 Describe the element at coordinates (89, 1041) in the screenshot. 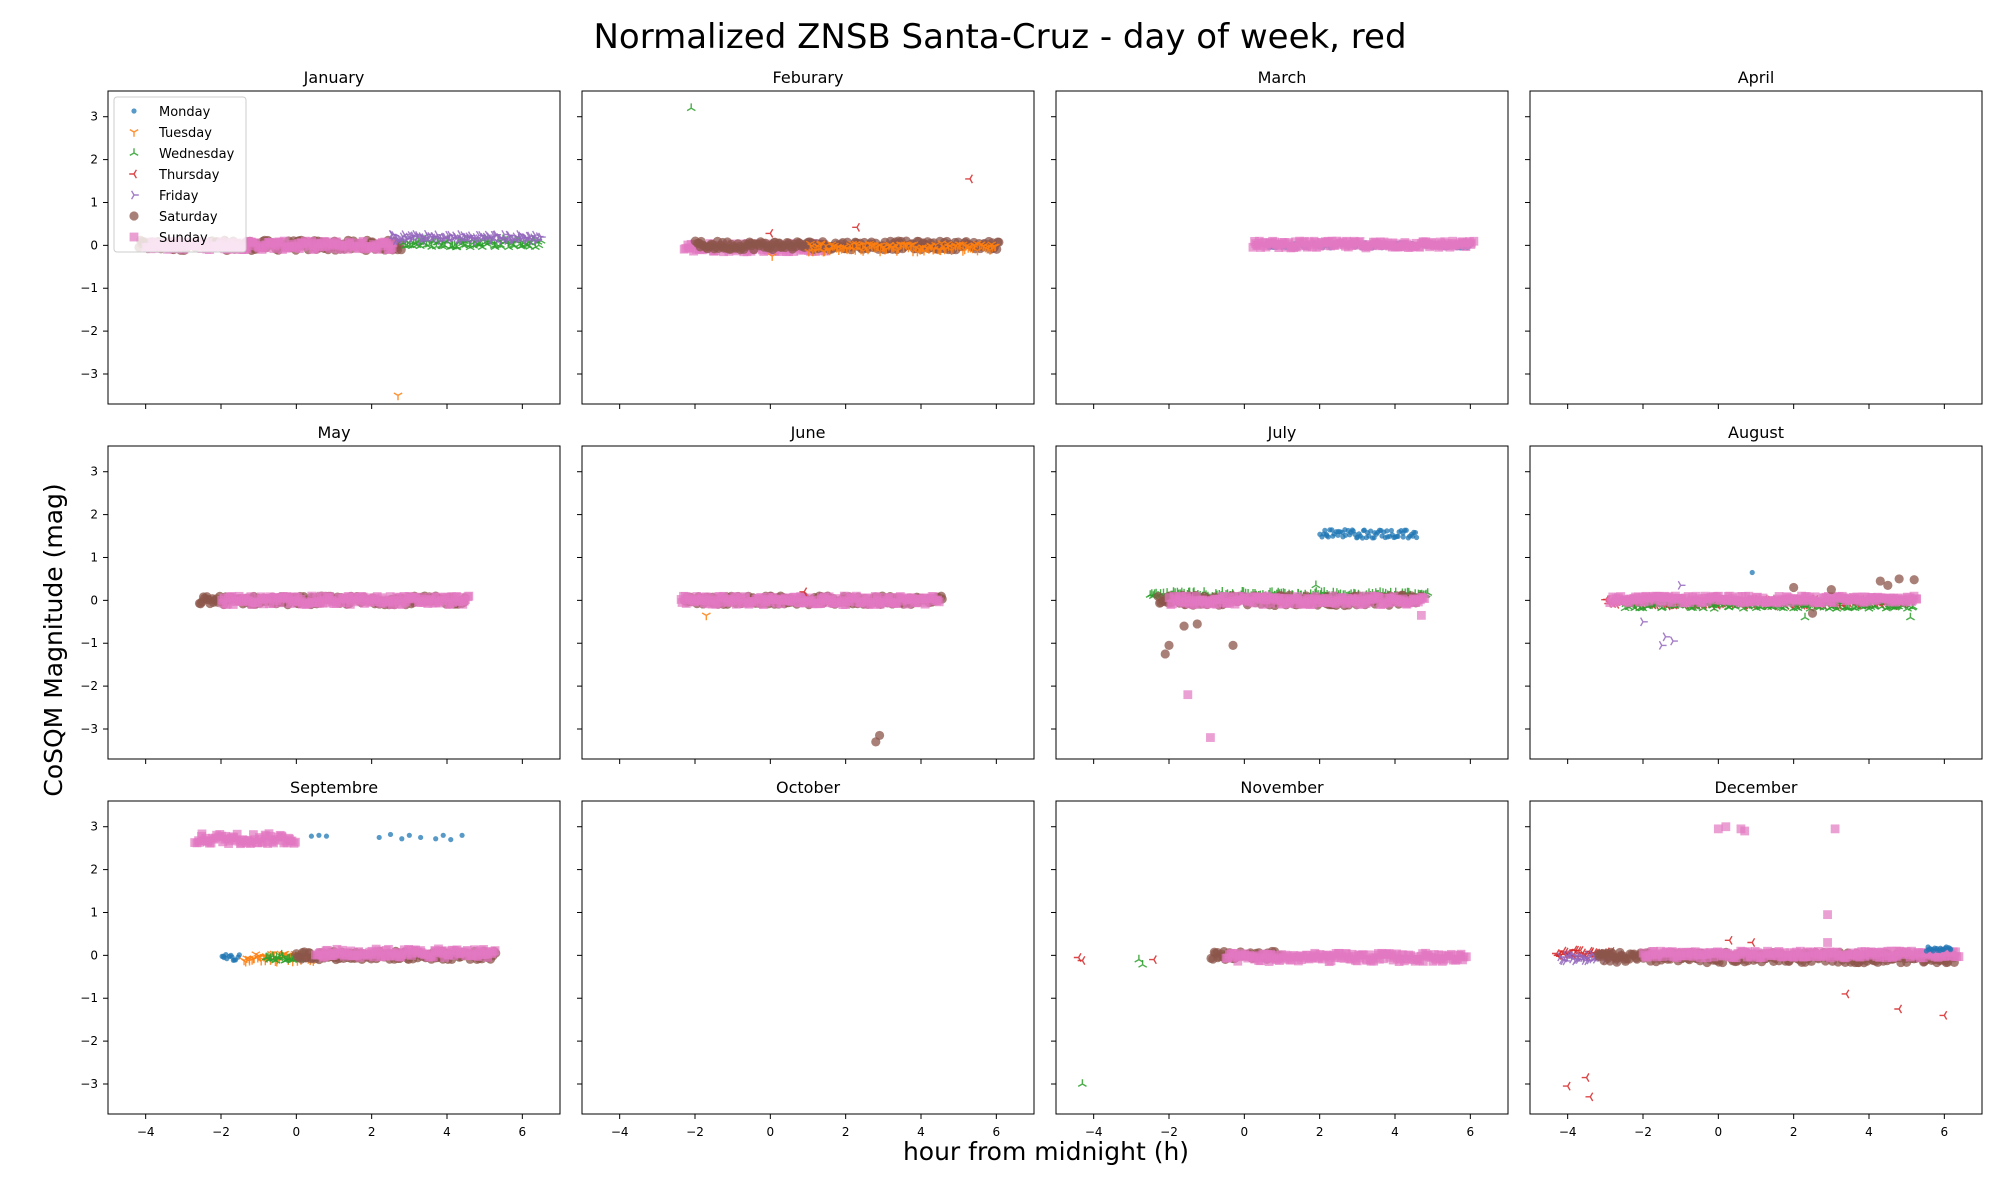

I see `y-tick-label: −2` at that location.